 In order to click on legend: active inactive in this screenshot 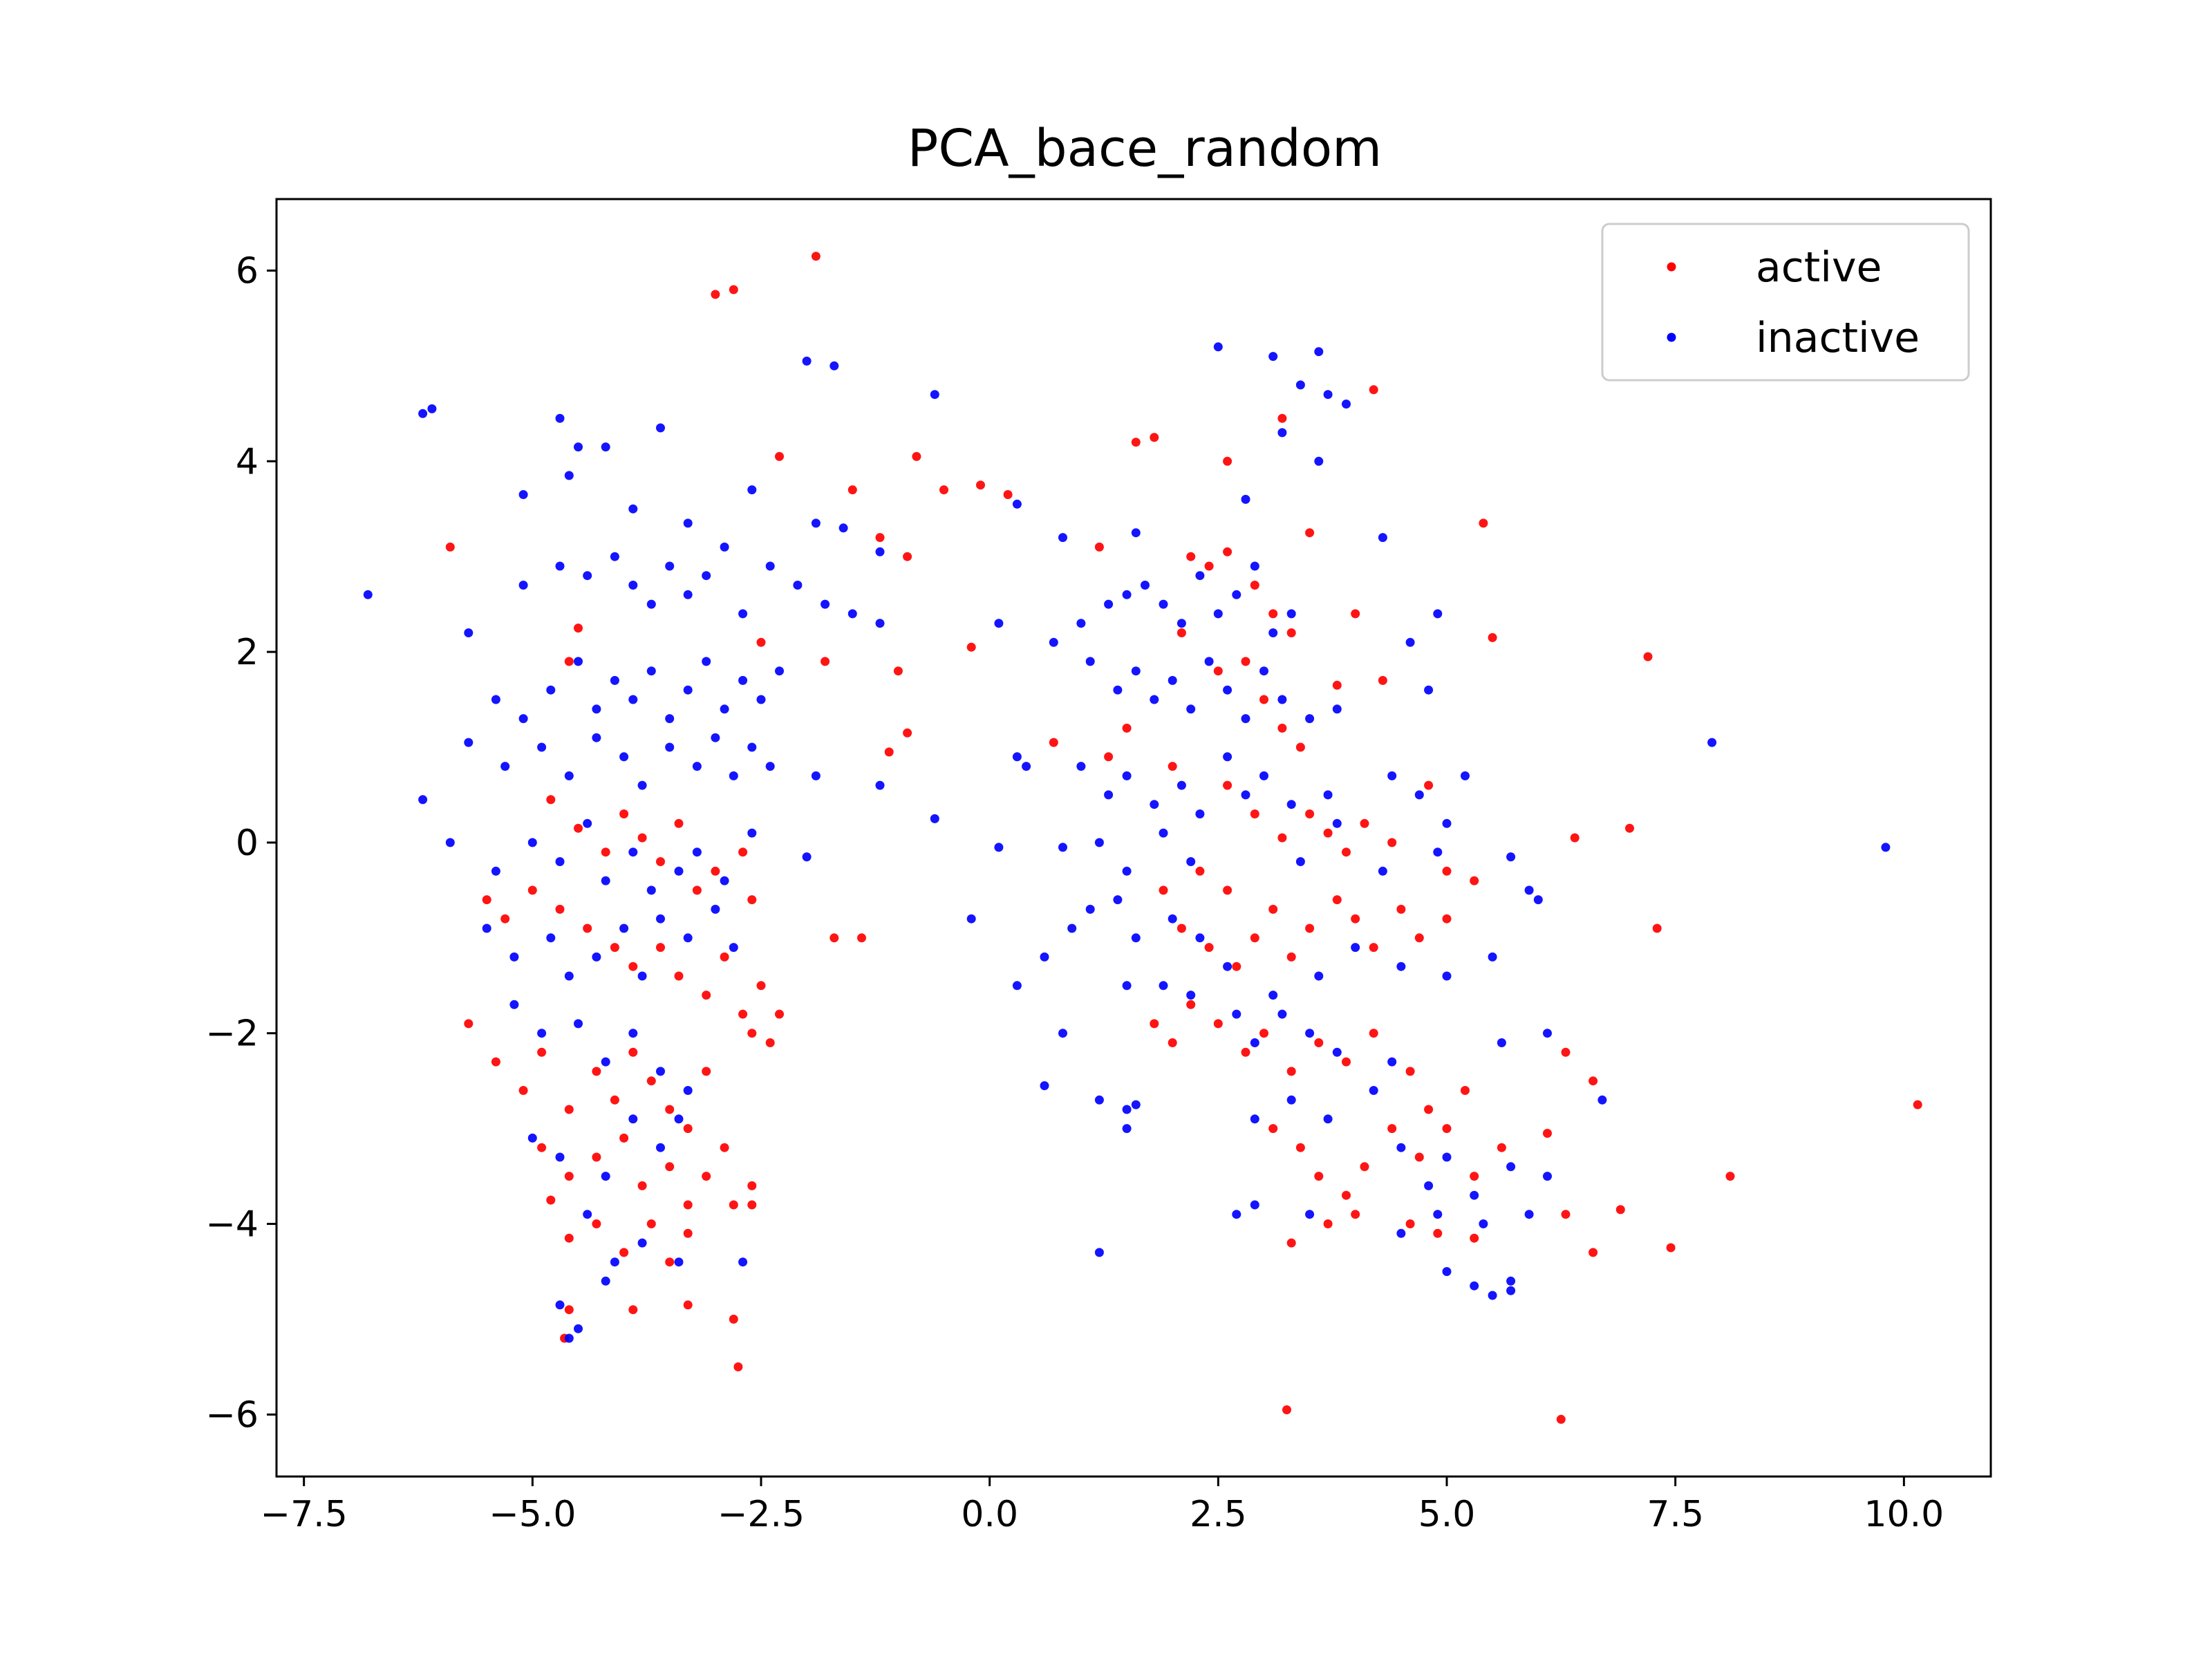, I will do `click(1785, 303)`.